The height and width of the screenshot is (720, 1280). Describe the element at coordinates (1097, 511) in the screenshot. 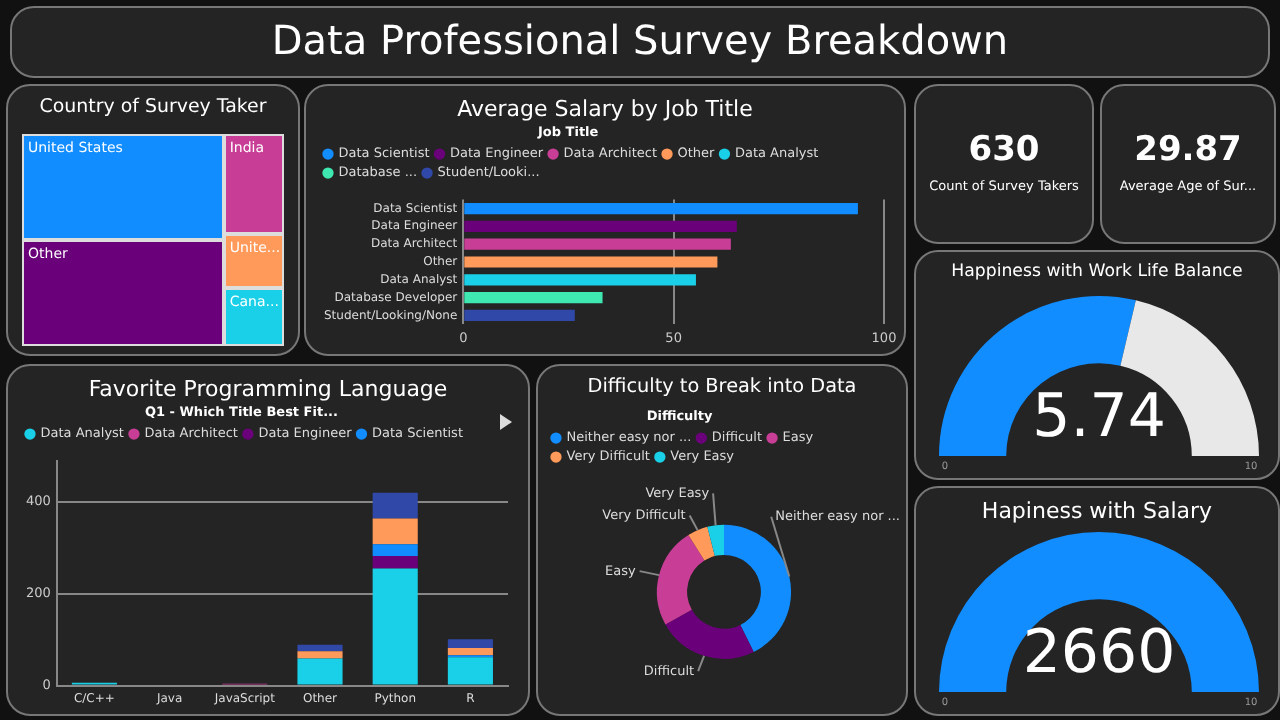

I see `chart-title: Hapiness with Salary` at that location.